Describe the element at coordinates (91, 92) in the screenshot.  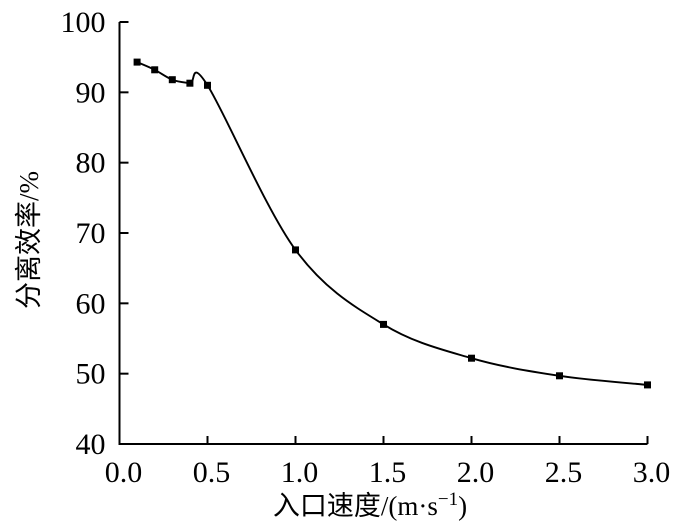
I see `y-tick-label: 90` at that location.